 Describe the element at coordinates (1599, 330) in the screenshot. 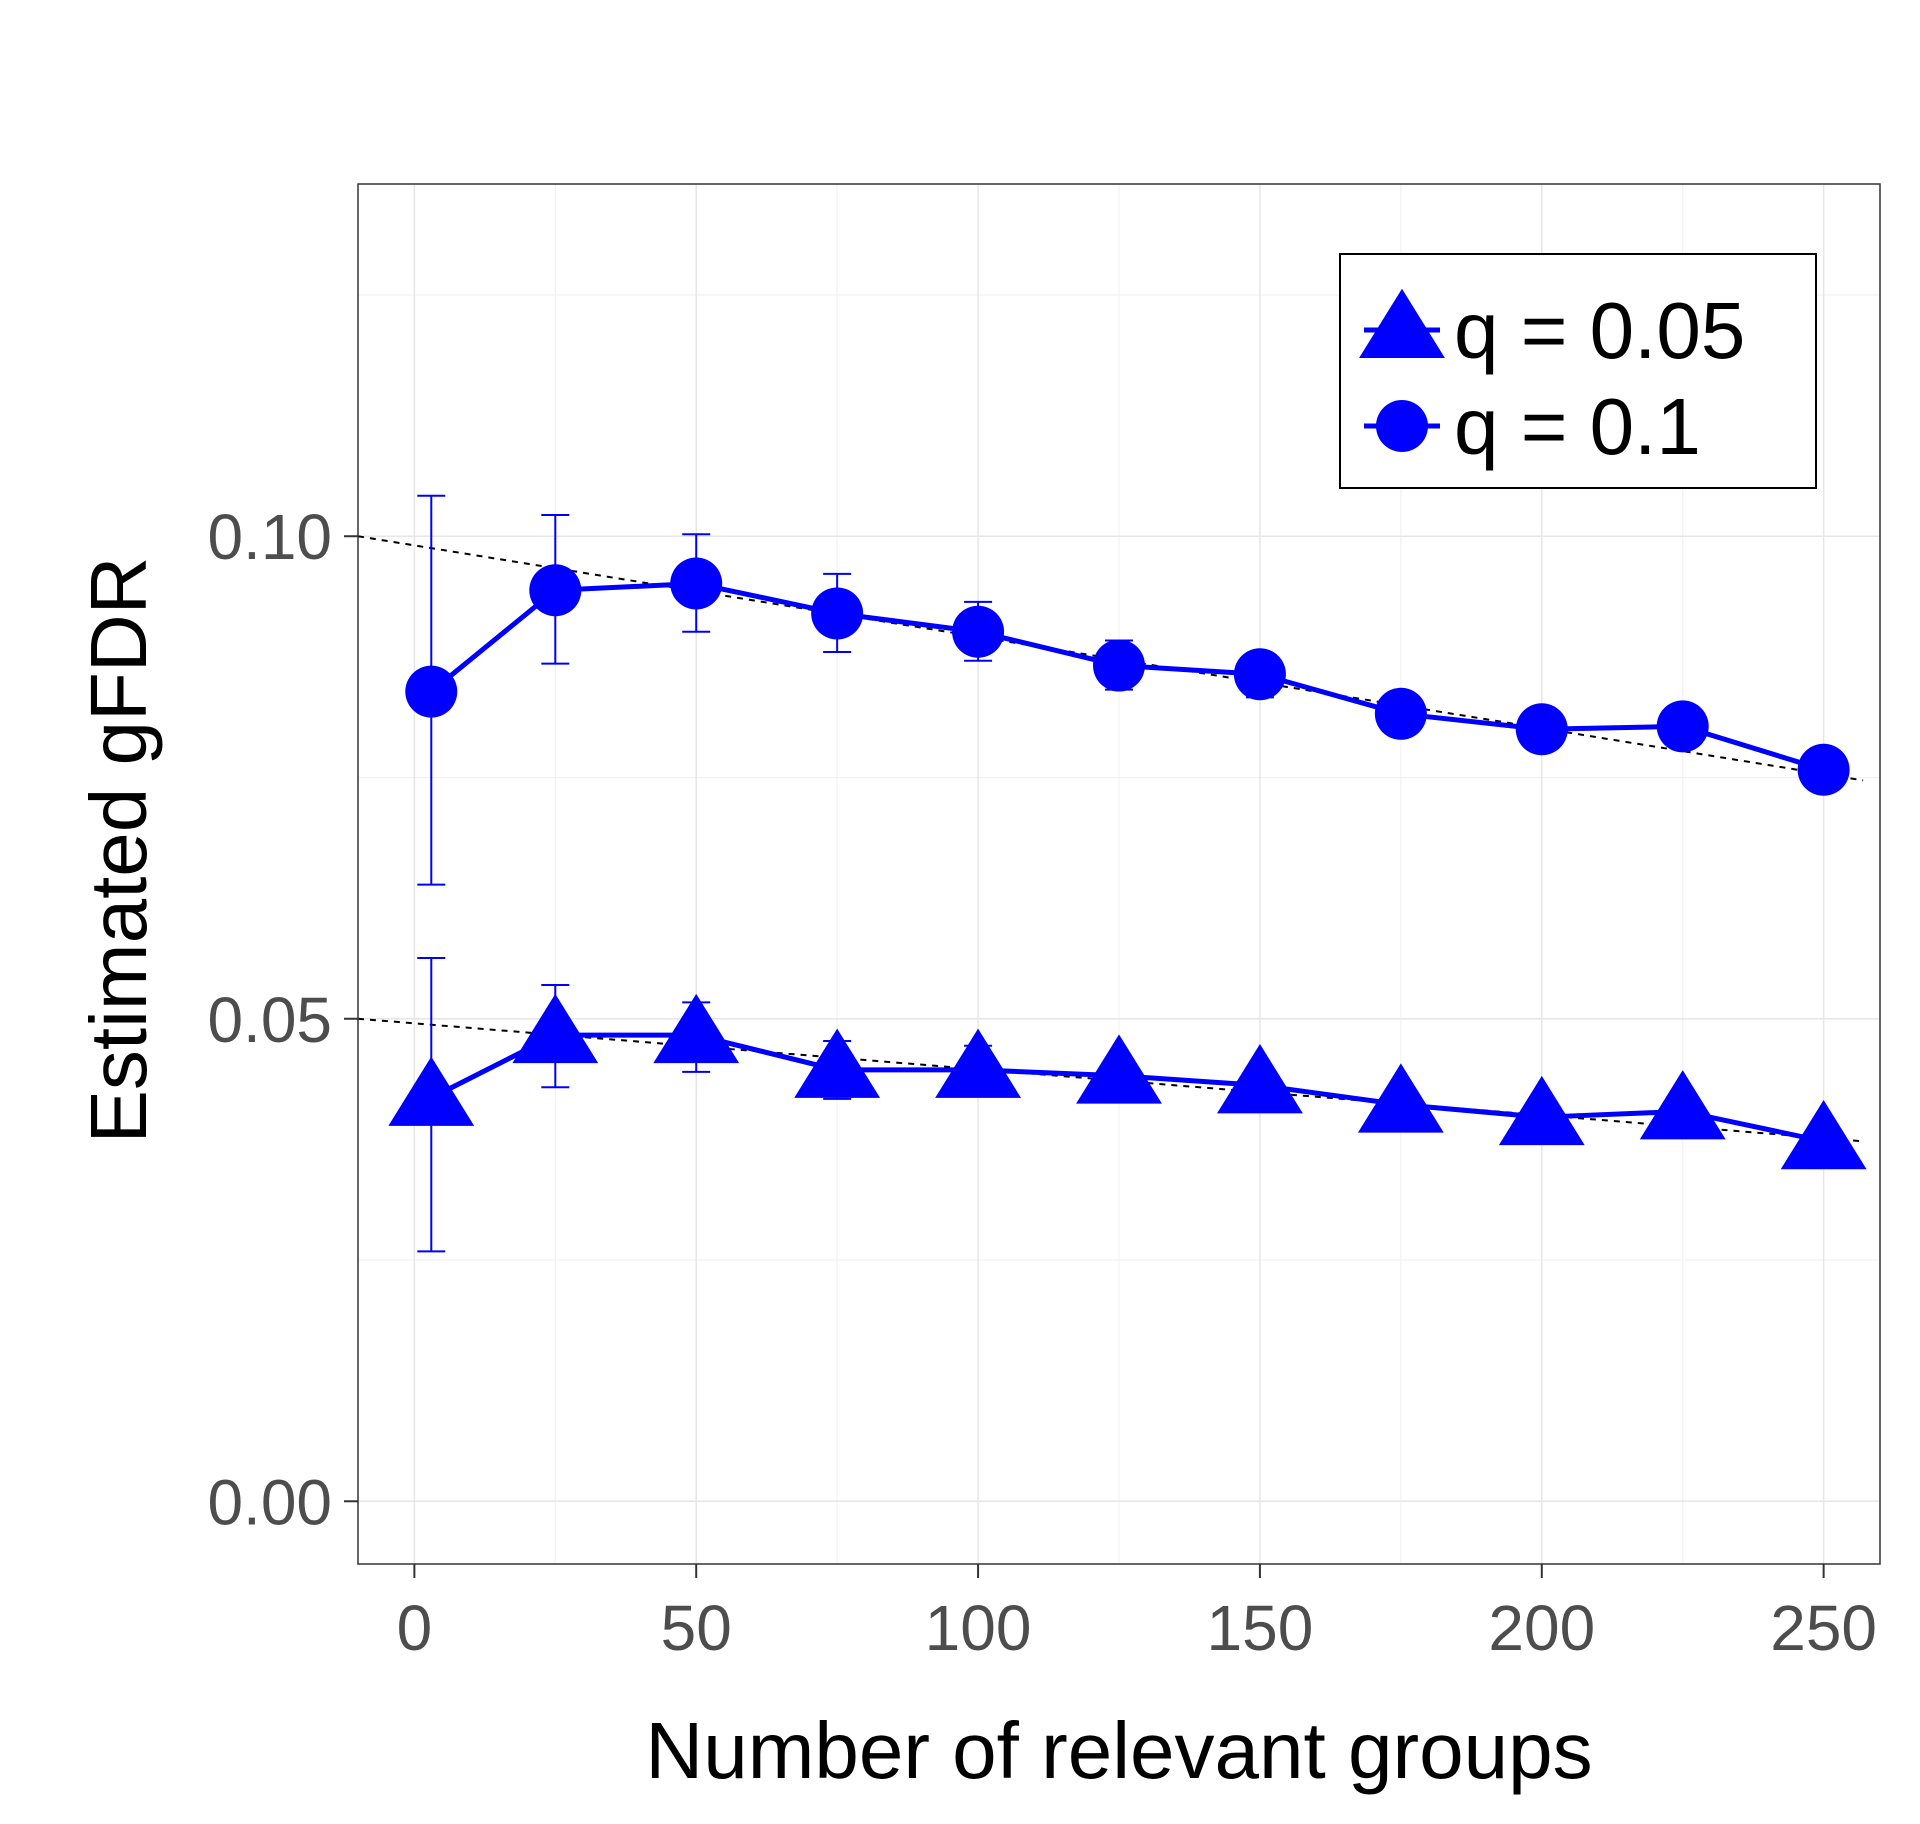

I see `legend-label: q = 0.05` at that location.